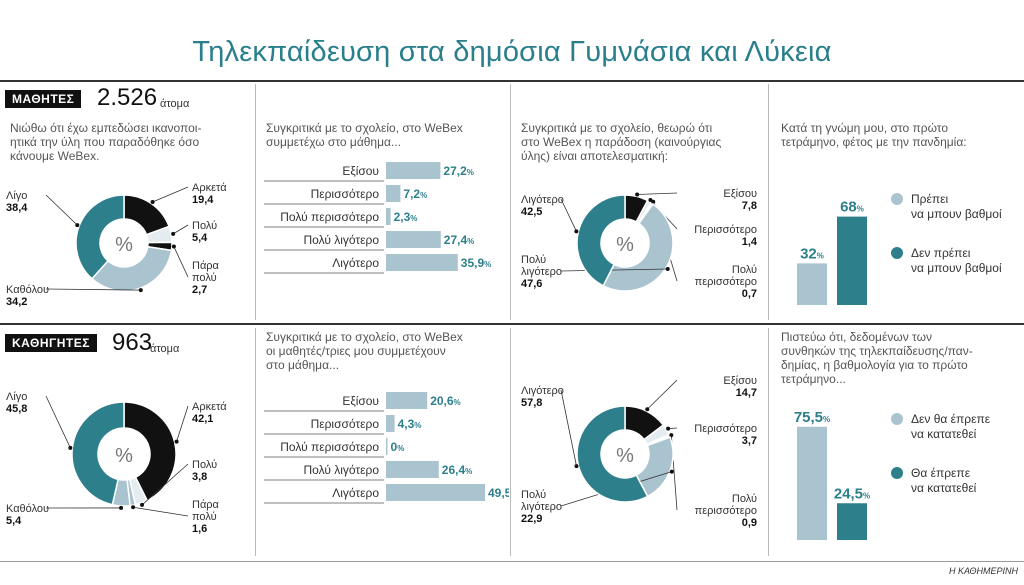  I want to click on slice-value: 22,9, so click(531, 519).